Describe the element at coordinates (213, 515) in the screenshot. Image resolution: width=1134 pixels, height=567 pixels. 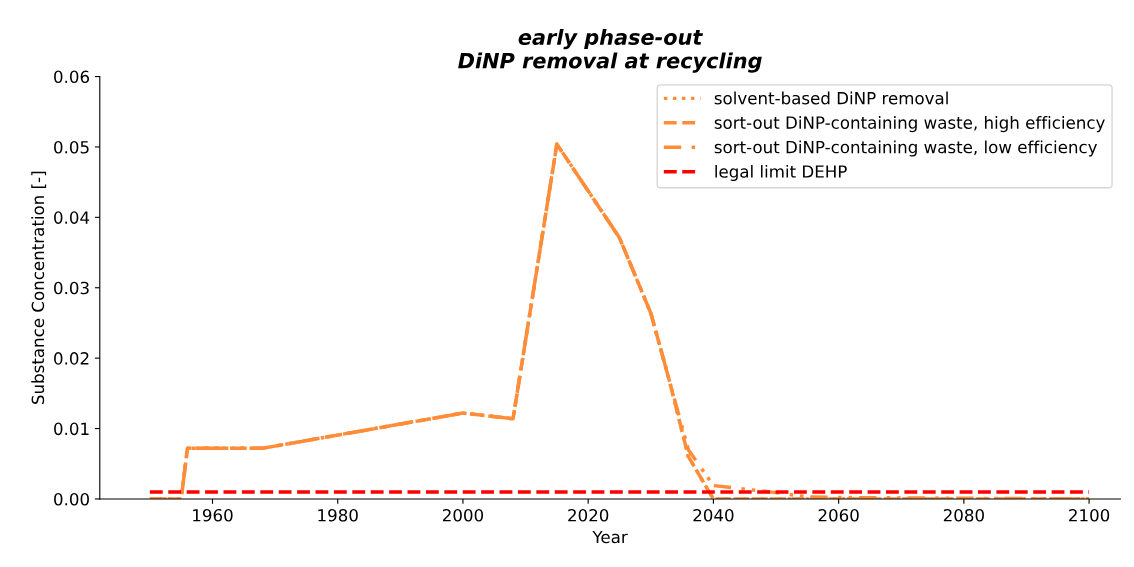
I see `x-tick-label: 1960` at that location.